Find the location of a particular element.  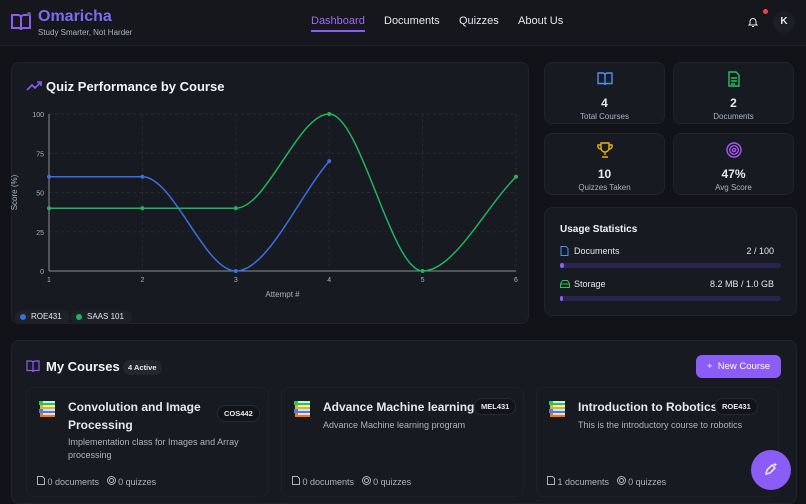

course-code-badge: ROE431 is located at coordinates (736, 406).